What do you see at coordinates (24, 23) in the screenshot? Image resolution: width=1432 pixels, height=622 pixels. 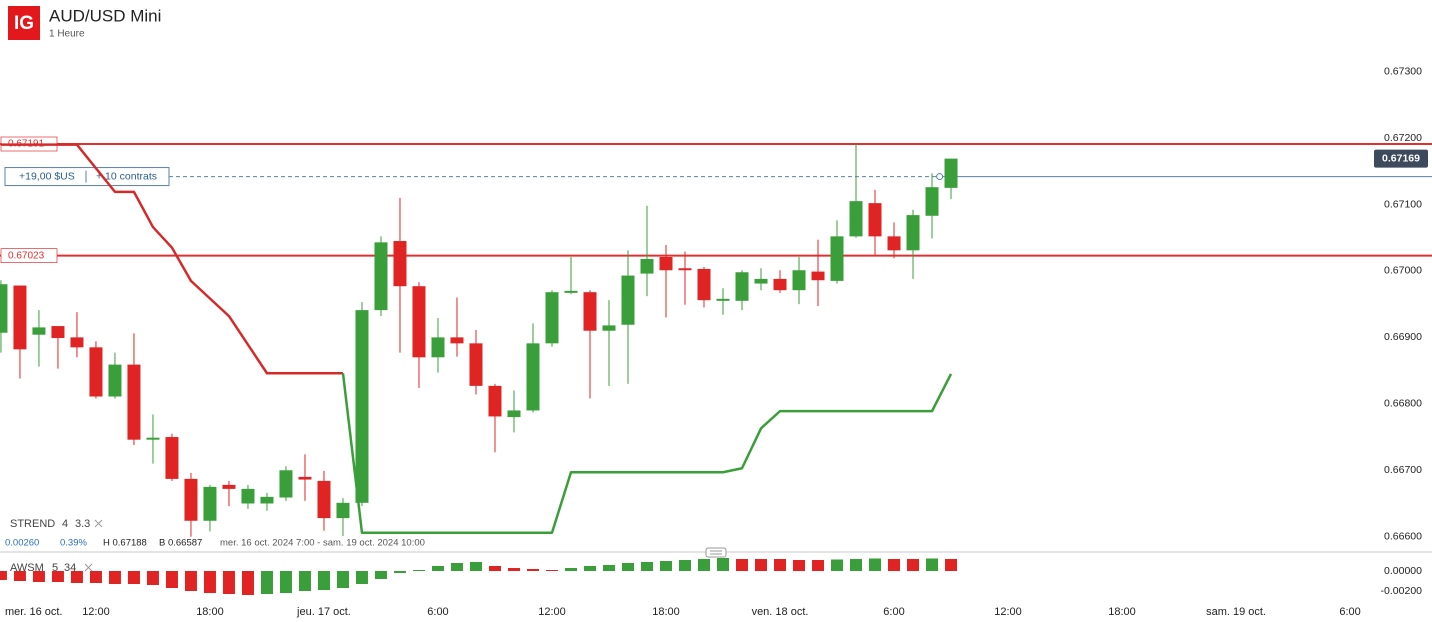 I see `logo-text: IG` at bounding box center [24, 23].